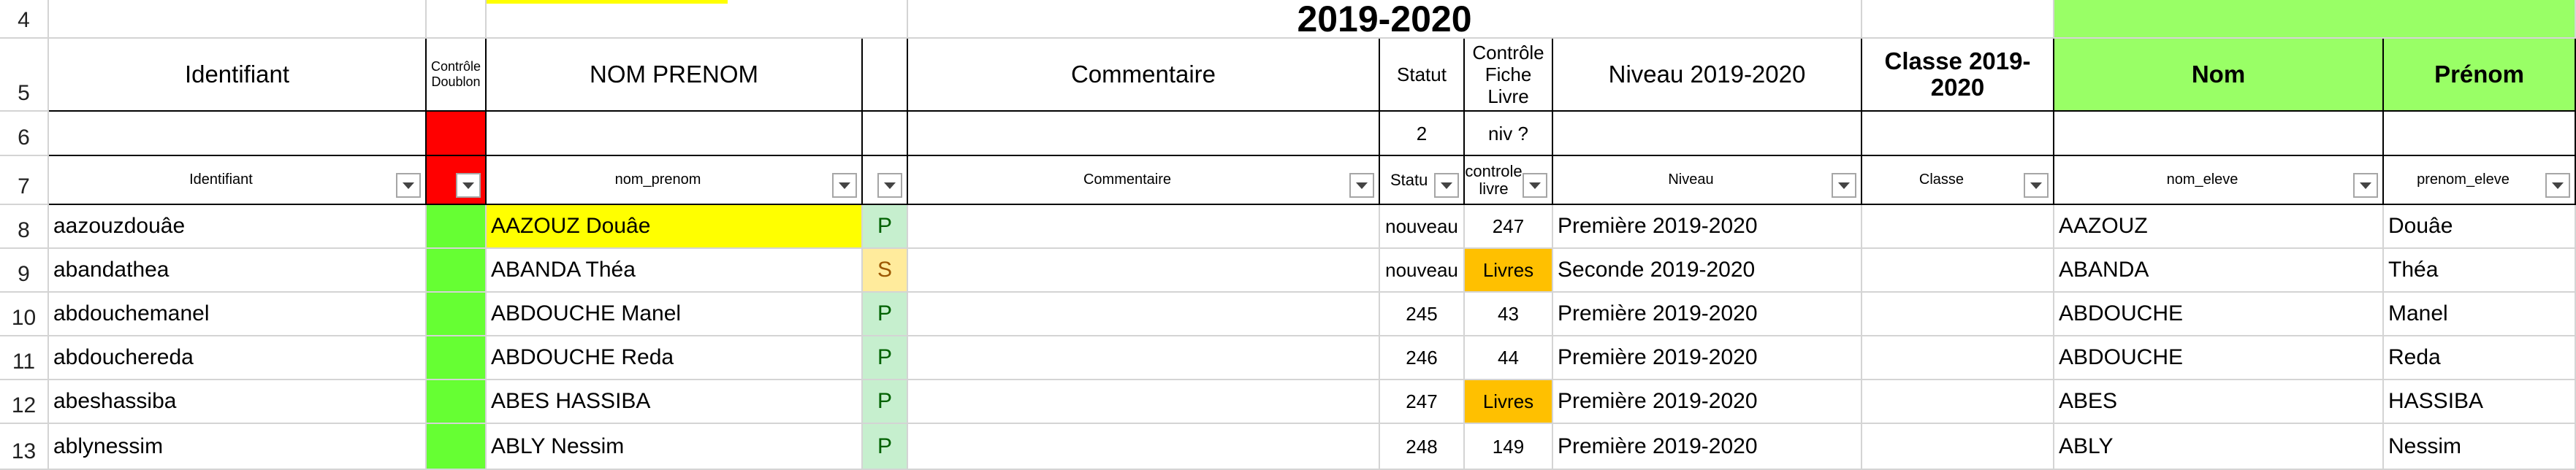 This screenshot has width=2576, height=470. What do you see at coordinates (2219, 271) in the screenshot?
I see `cell-nom: ABANDA` at bounding box center [2219, 271].